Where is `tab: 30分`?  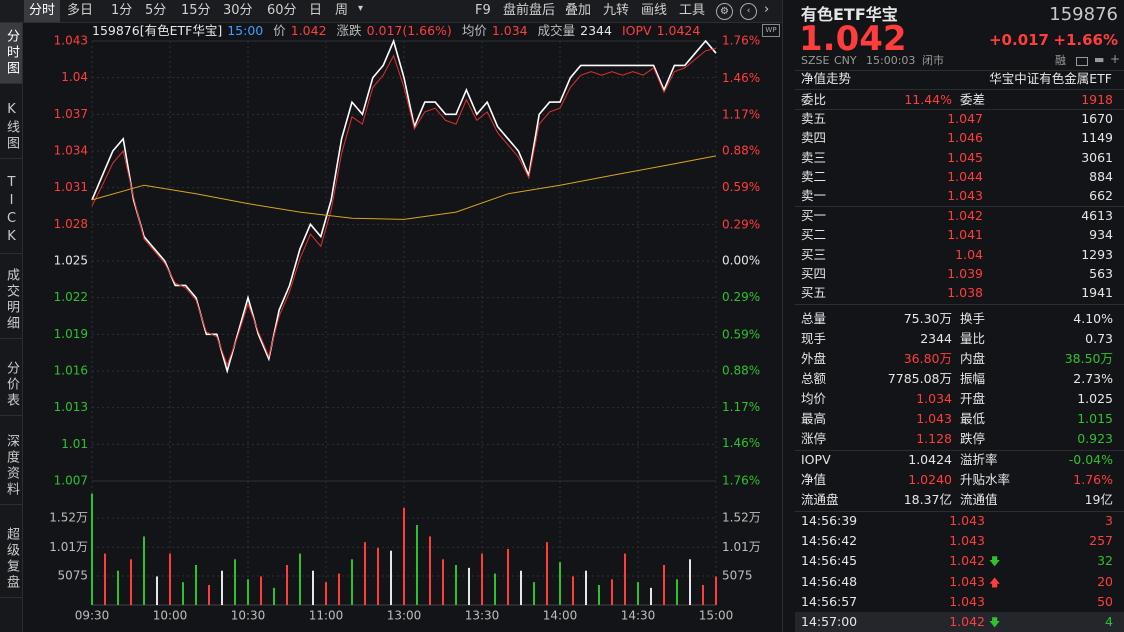
tab: 30分 is located at coordinates (238, 10).